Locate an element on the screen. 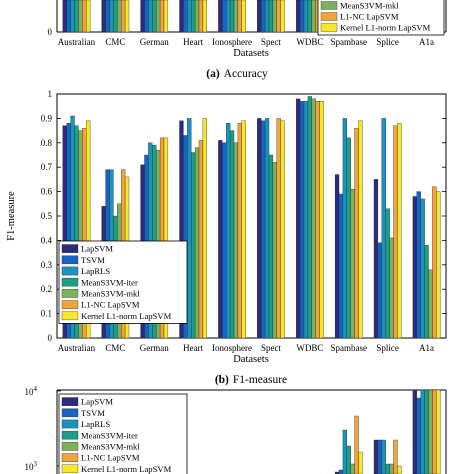 The image size is (474, 474). accuracy-legend-box is located at coordinates (381, 18).